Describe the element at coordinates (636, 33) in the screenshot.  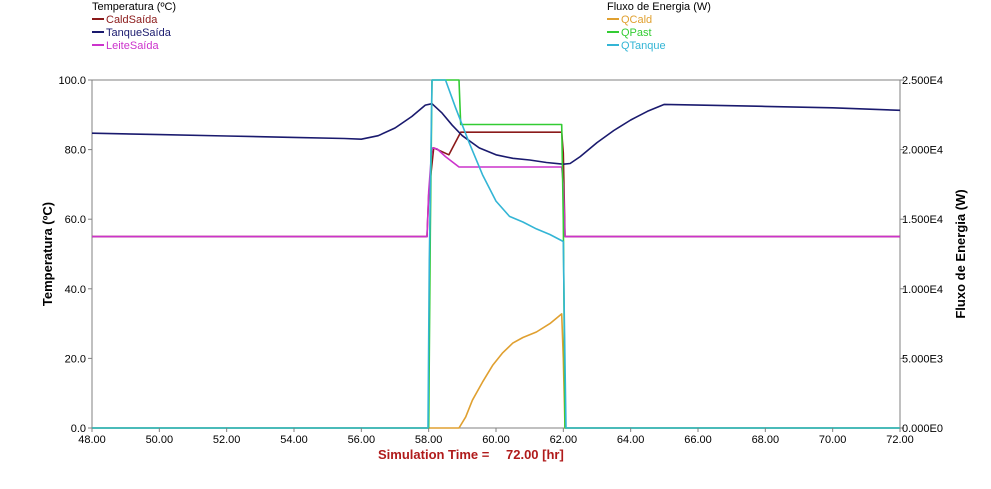
I see `legend-label-qpast: QPast` at that location.